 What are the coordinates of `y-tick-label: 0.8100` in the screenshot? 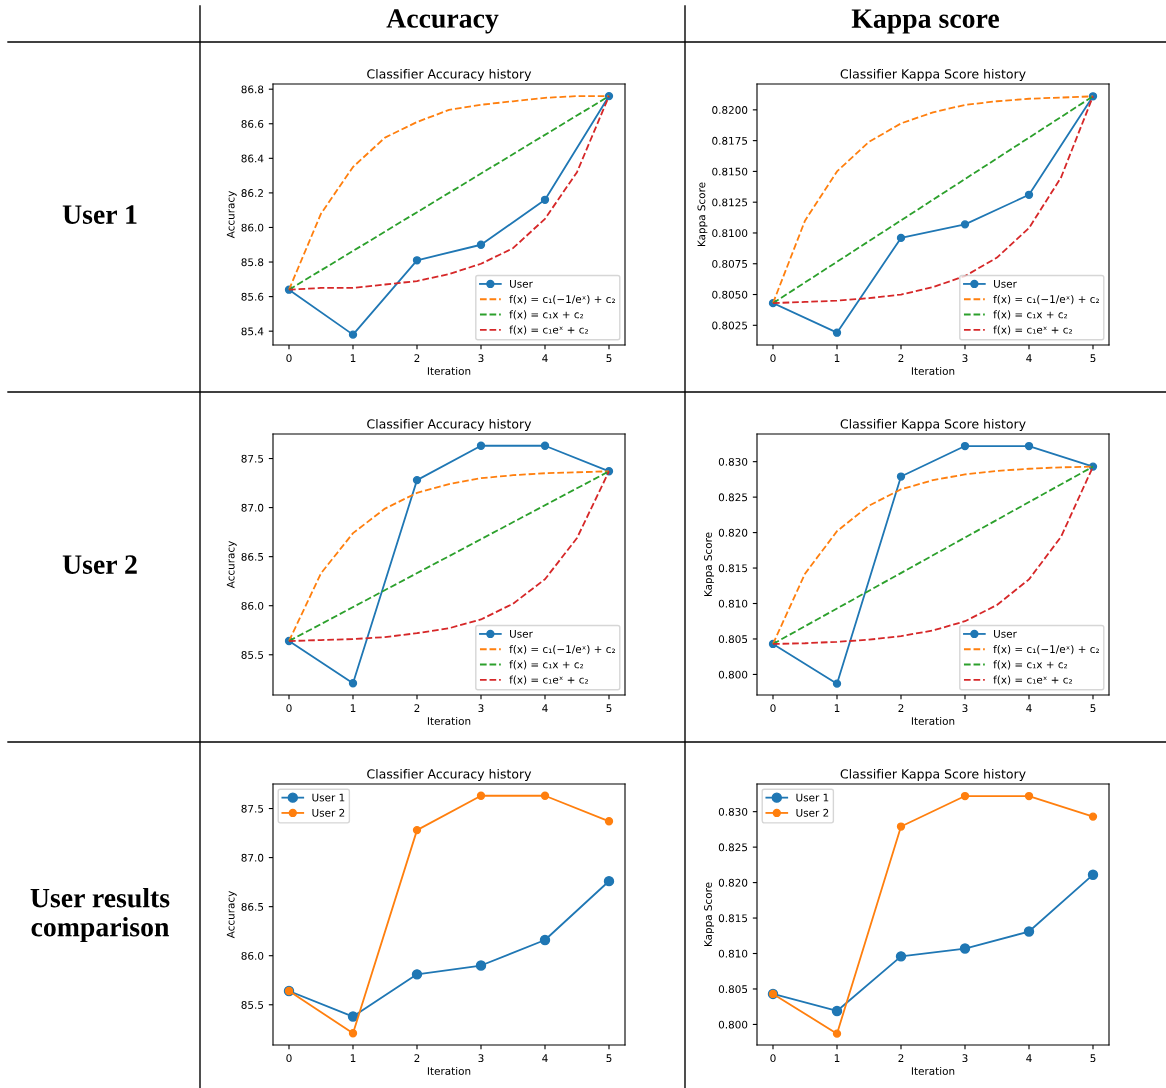 It's located at (730, 233).